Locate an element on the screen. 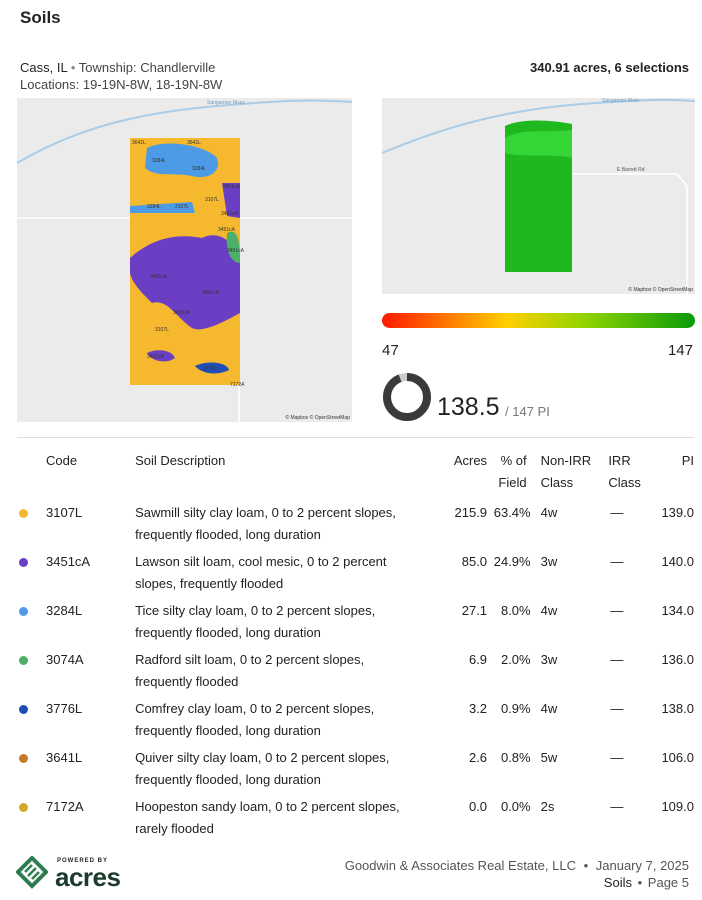 The width and height of the screenshot is (702, 900). table-cell: 2.0% is located at coordinates (515, 659).